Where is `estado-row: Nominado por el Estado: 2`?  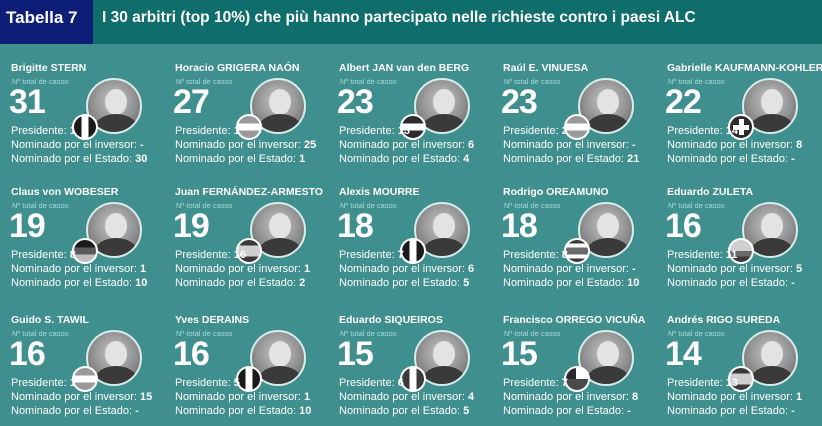 estado-row: Nominado por el Estado: 2 is located at coordinates (240, 283).